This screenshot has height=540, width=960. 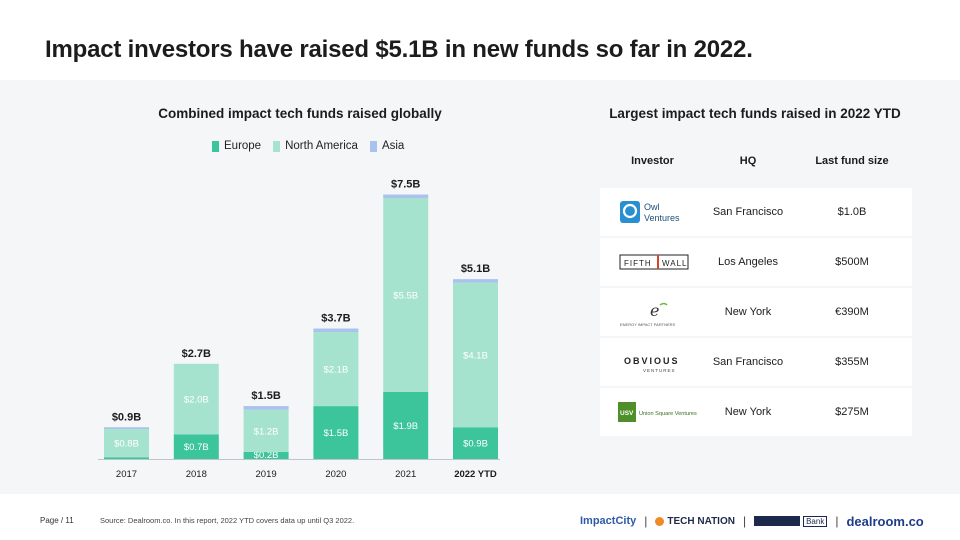 I want to click on bar-europe-2021, so click(x=406, y=425).